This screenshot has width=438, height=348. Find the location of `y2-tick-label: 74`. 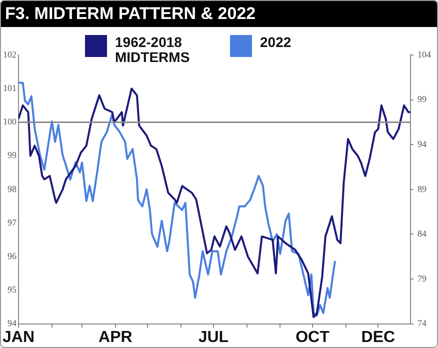

y2-tick-label: 74 is located at coordinates (422, 323).